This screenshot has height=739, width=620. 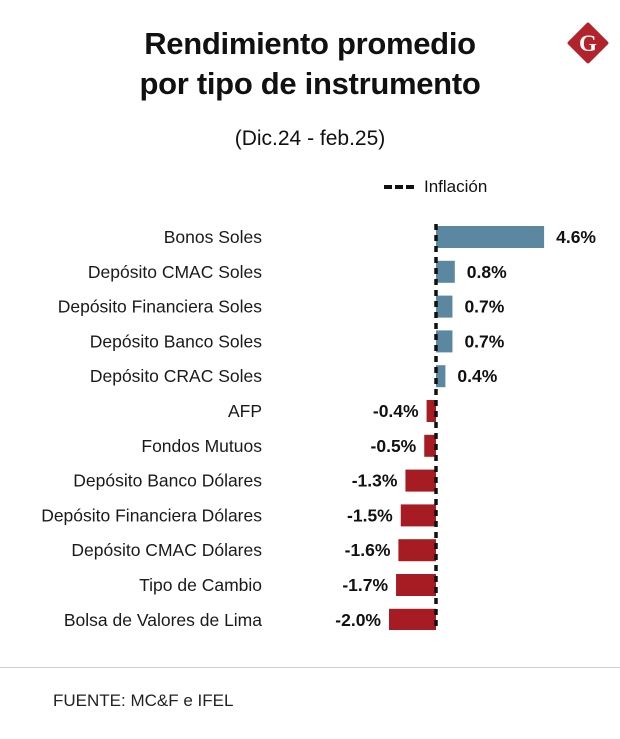 What do you see at coordinates (396, 411) in the screenshot?
I see `data-label: -0.4%` at bounding box center [396, 411].